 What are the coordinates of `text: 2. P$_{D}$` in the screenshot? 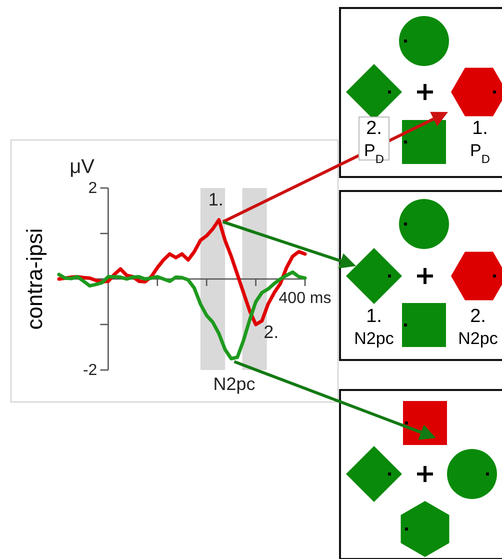 It's located at (374, 142).